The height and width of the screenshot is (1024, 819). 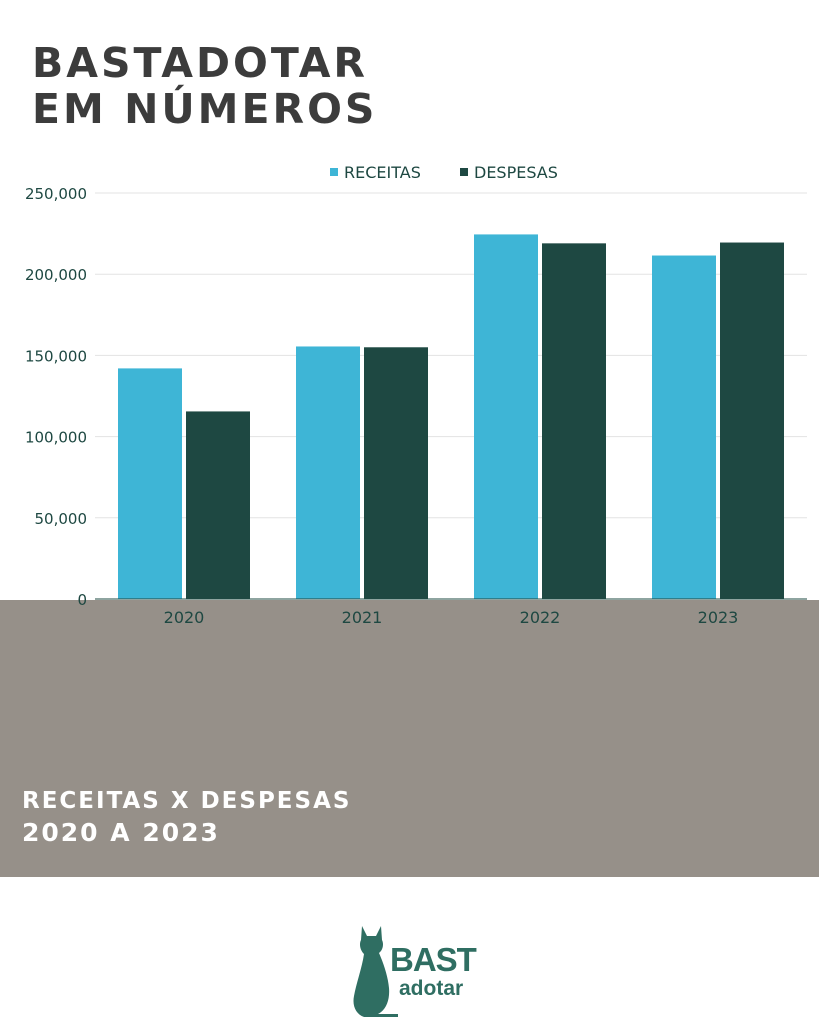 What do you see at coordinates (56, 275) in the screenshot?
I see `y-tick-label: 200,000` at bounding box center [56, 275].